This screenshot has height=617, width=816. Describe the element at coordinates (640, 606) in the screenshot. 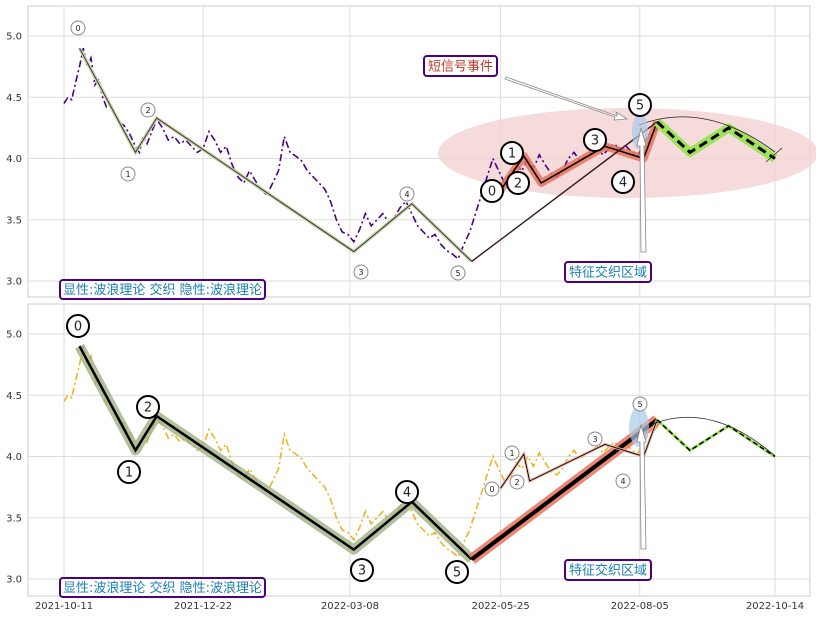

I see `x-tick-label: 2022-08-05` at that location.